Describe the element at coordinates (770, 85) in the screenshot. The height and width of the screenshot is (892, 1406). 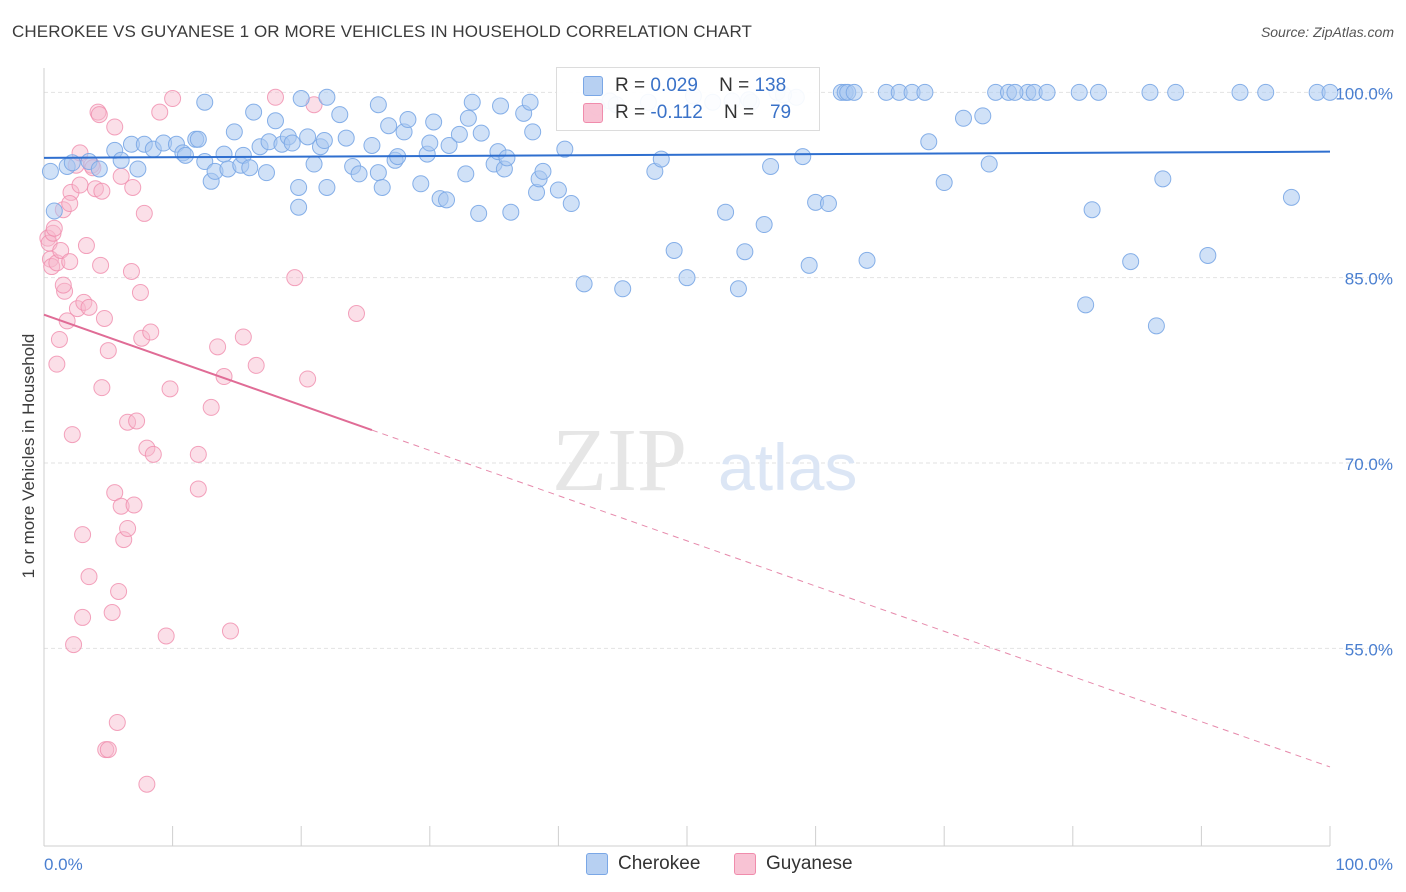
I see `legend-n-value: 138` at that location.